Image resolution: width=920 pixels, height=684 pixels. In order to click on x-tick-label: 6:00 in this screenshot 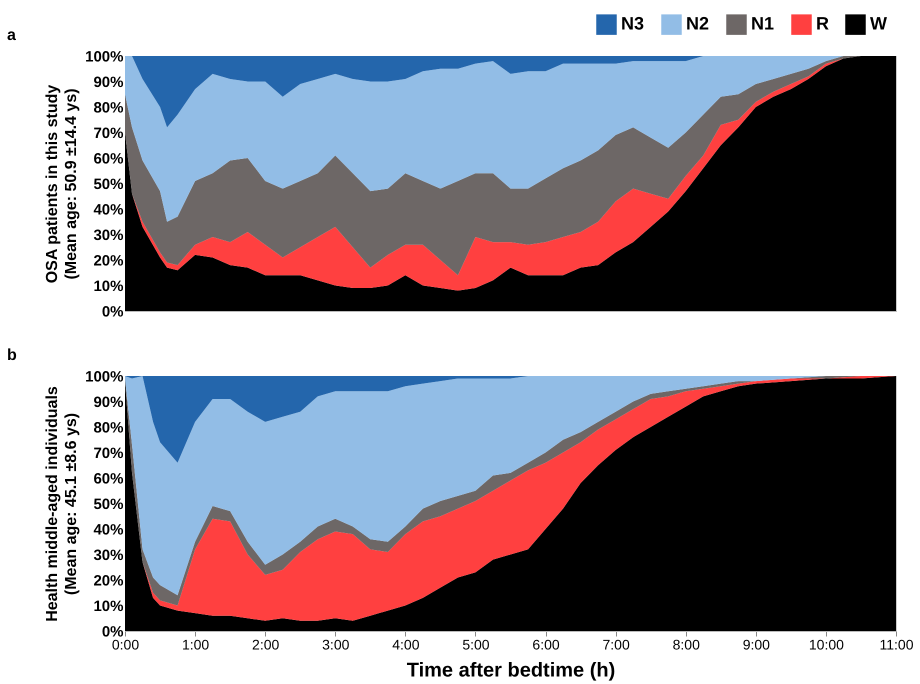, I will do `click(546, 644)`.